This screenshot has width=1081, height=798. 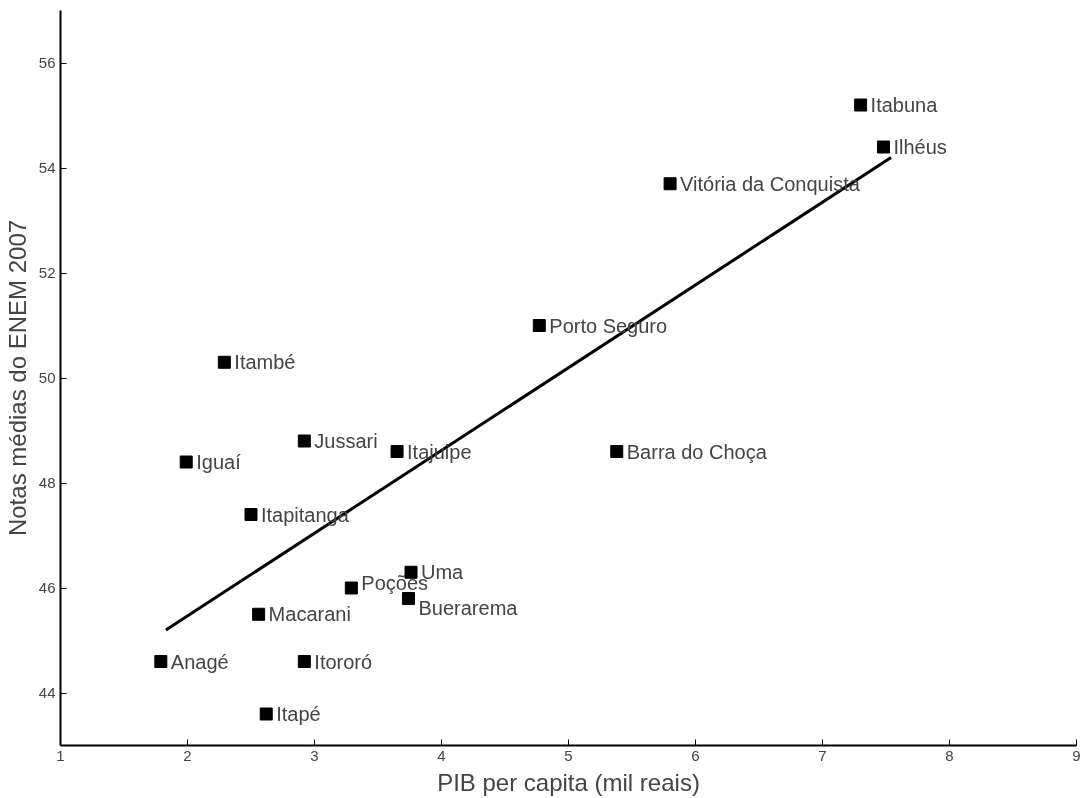 What do you see at coordinates (47, 692) in the screenshot?
I see `y-tick-label: 44` at bounding box center [47, 692].